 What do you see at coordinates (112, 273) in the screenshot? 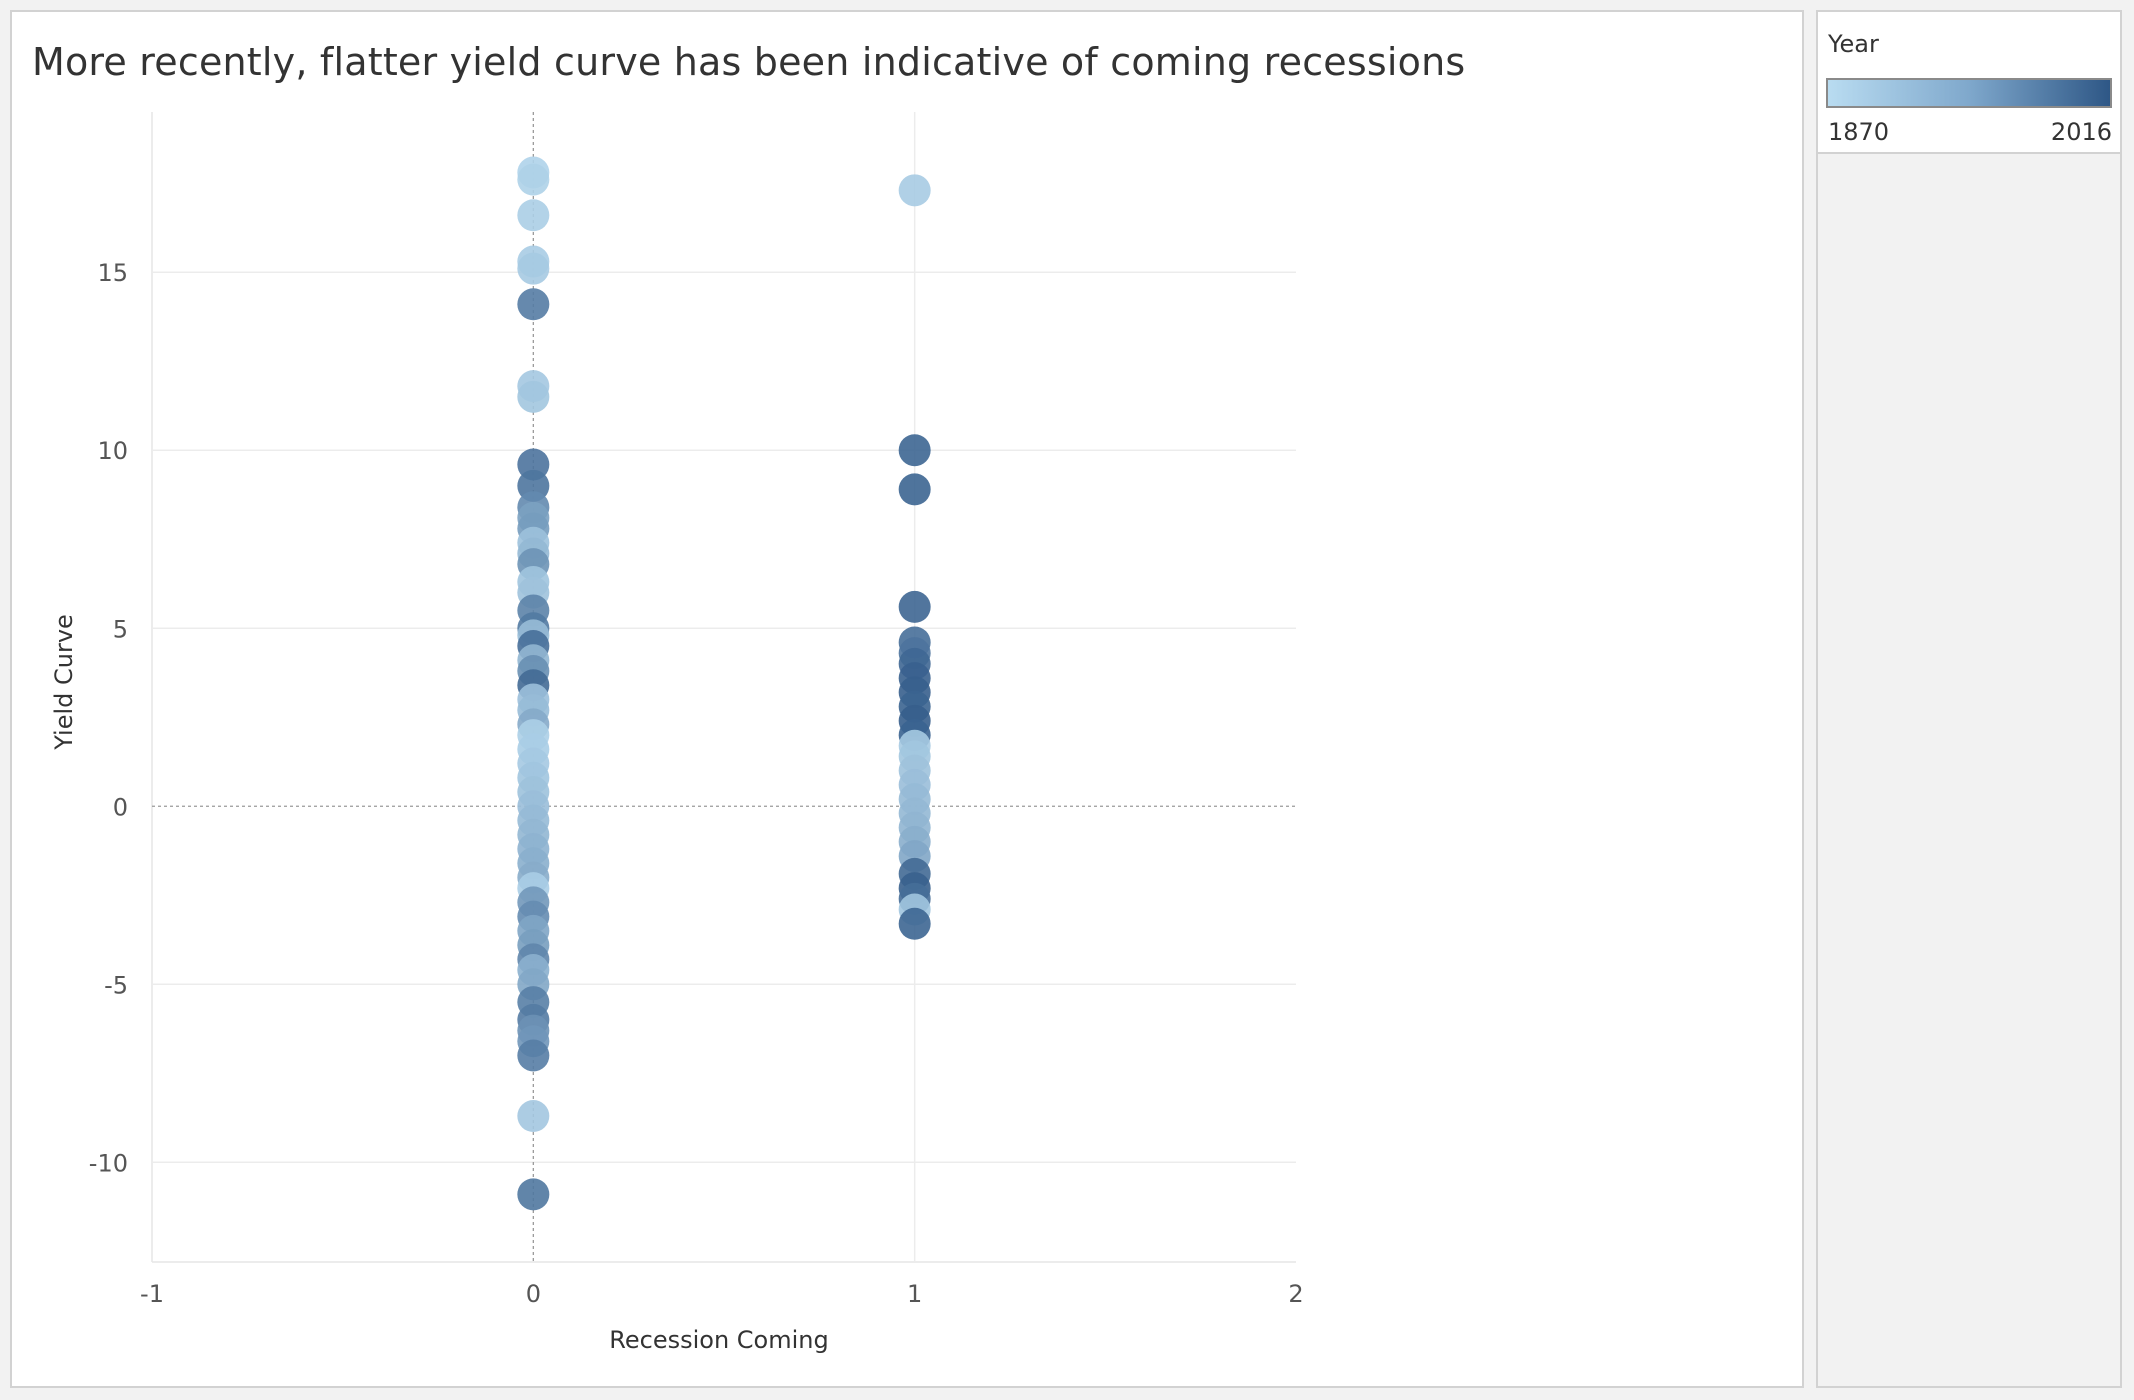
I see `y-tick-label: 15` at bounding box center [112, 273].